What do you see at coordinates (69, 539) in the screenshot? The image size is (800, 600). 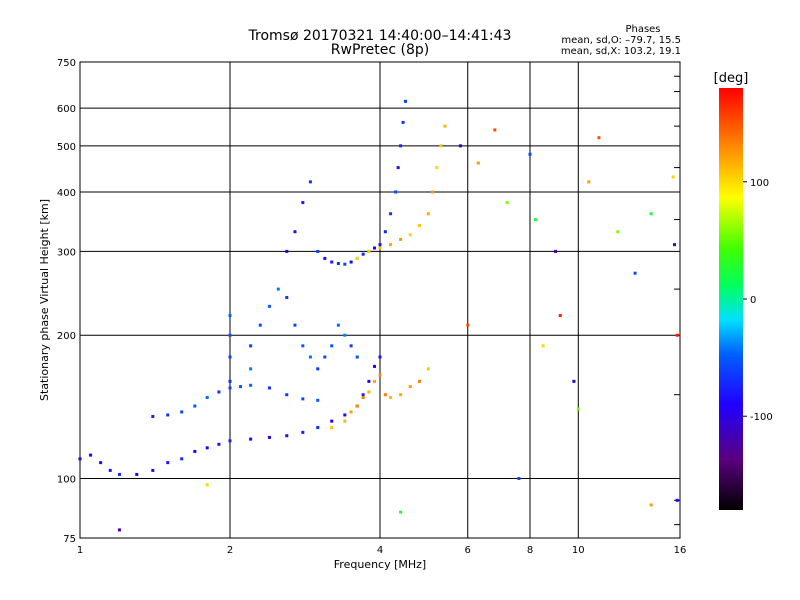 I see `y-tick-label: 75` at bounding box center [69, 539].